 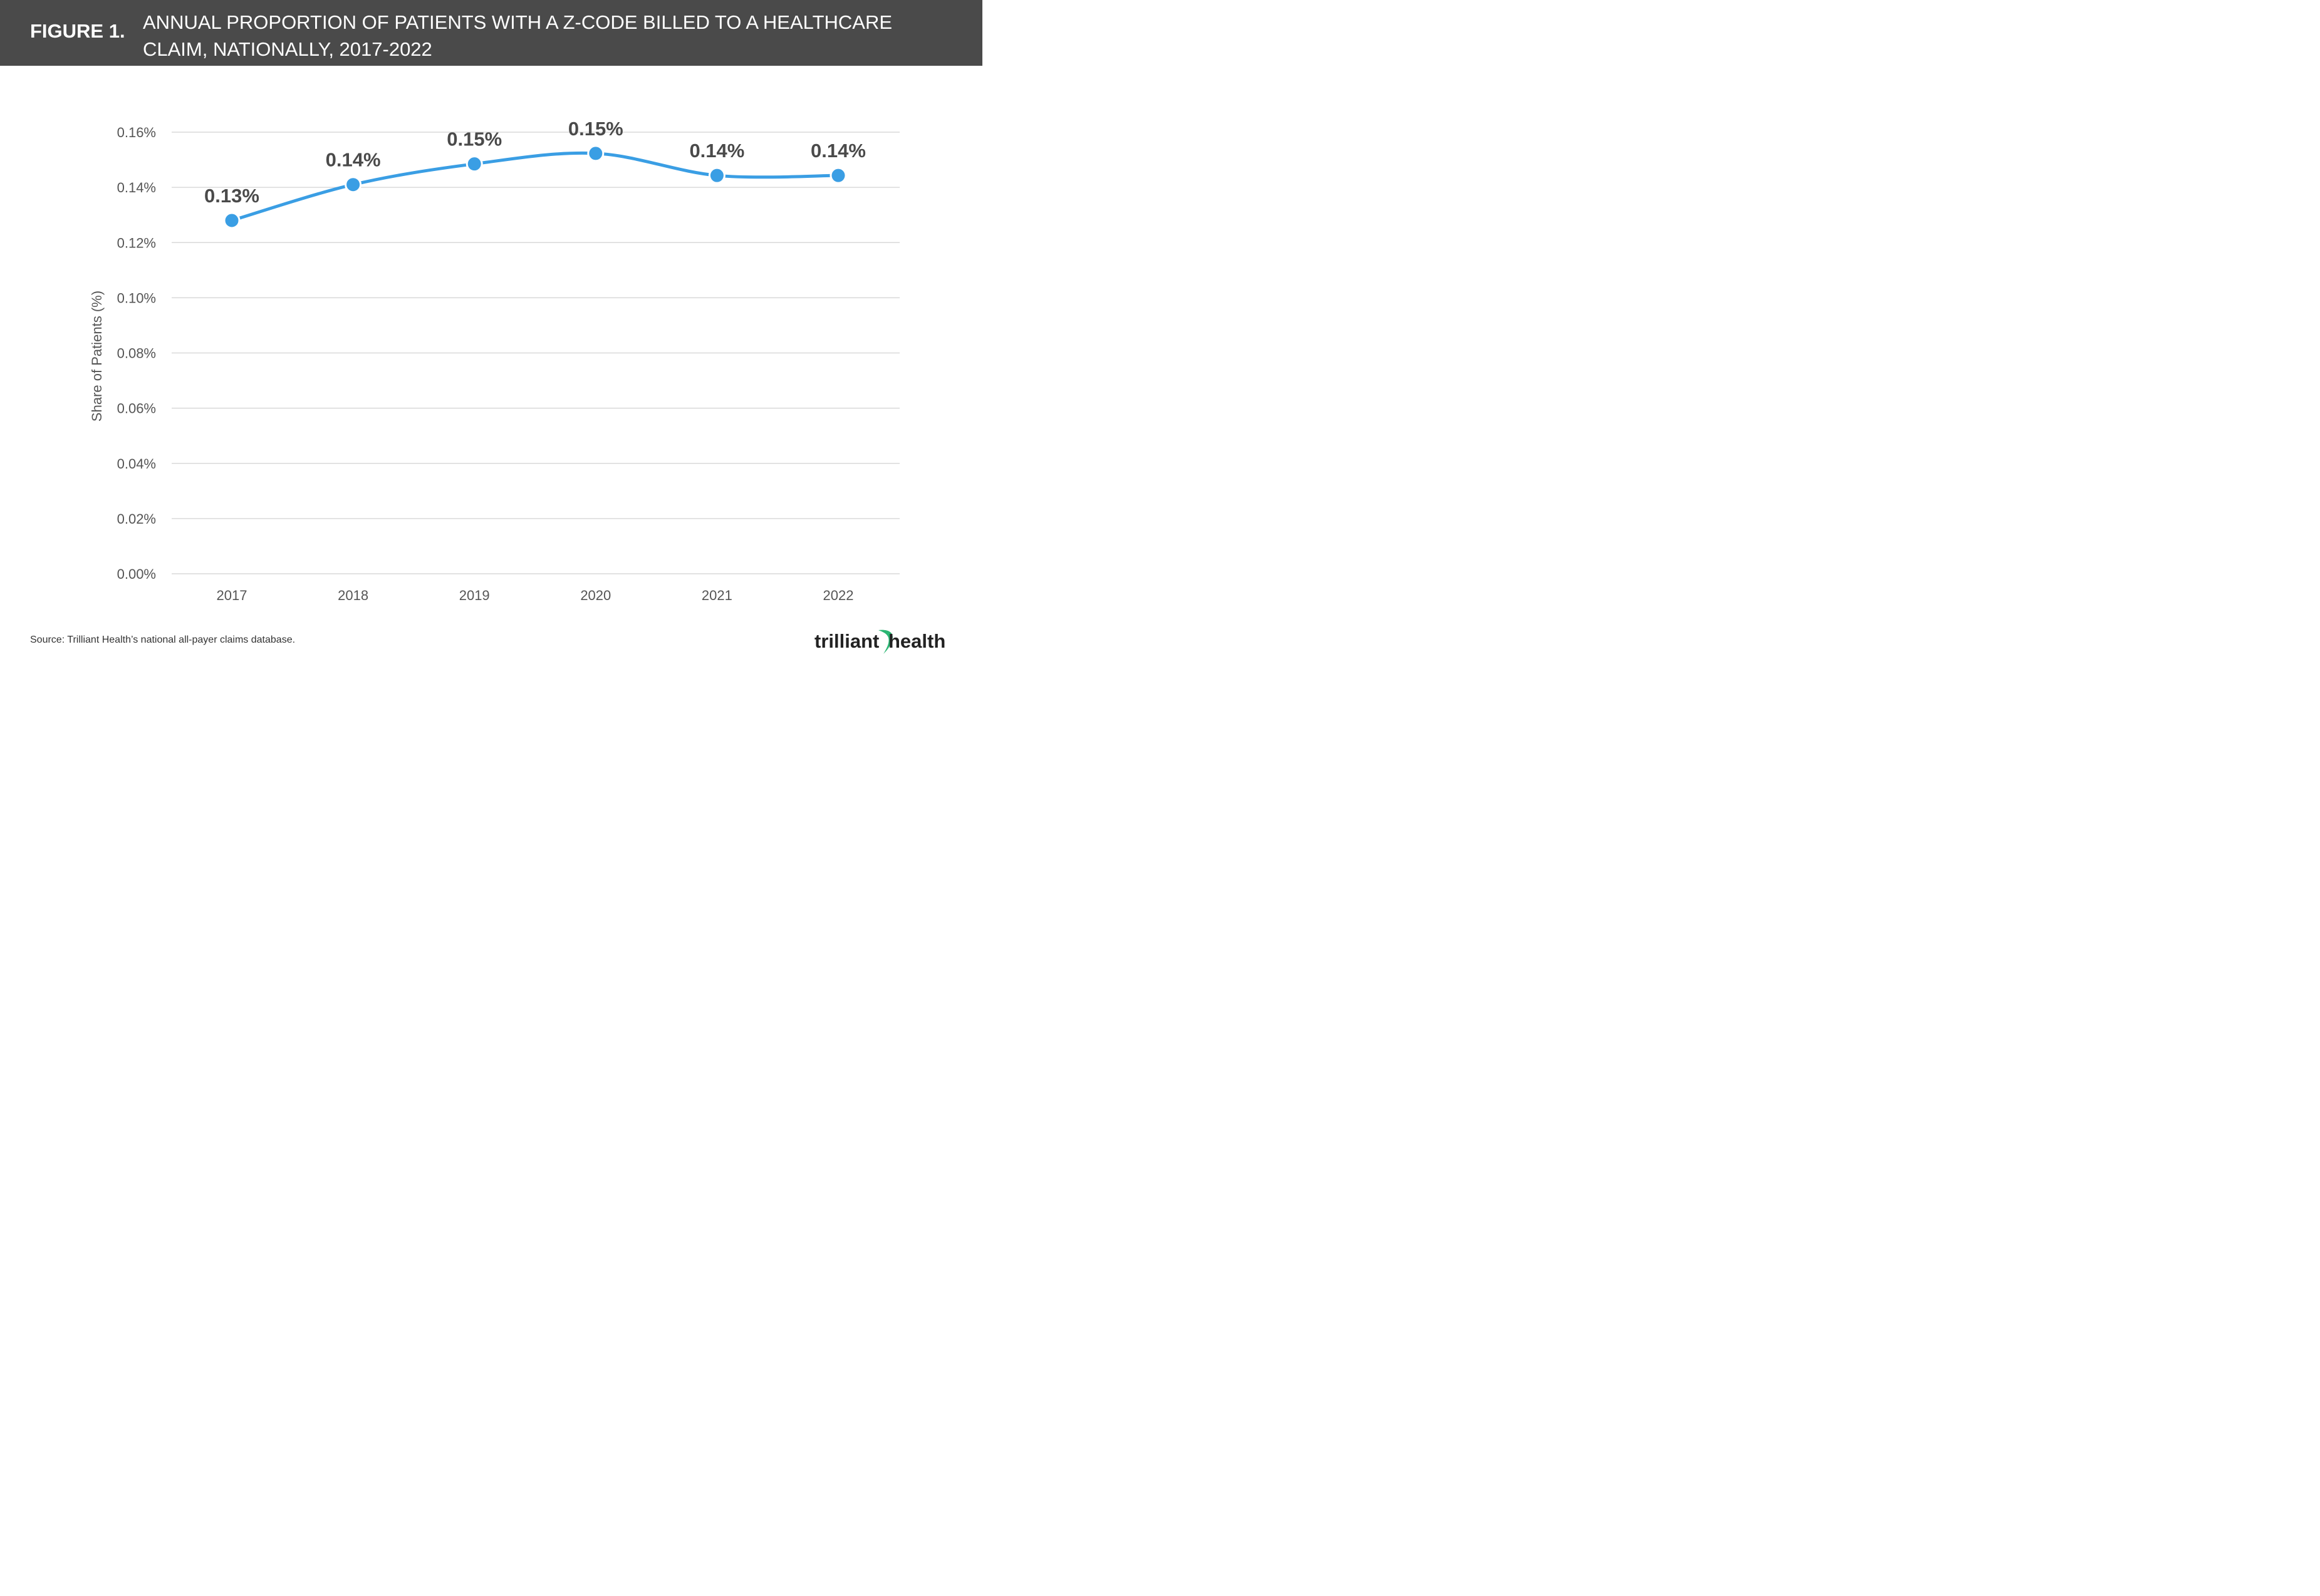 What do you see at coordinates (847, 641) in the screenshot?
I see `logo-word-trilliant: trilliant` at bounding box center [847, 641].